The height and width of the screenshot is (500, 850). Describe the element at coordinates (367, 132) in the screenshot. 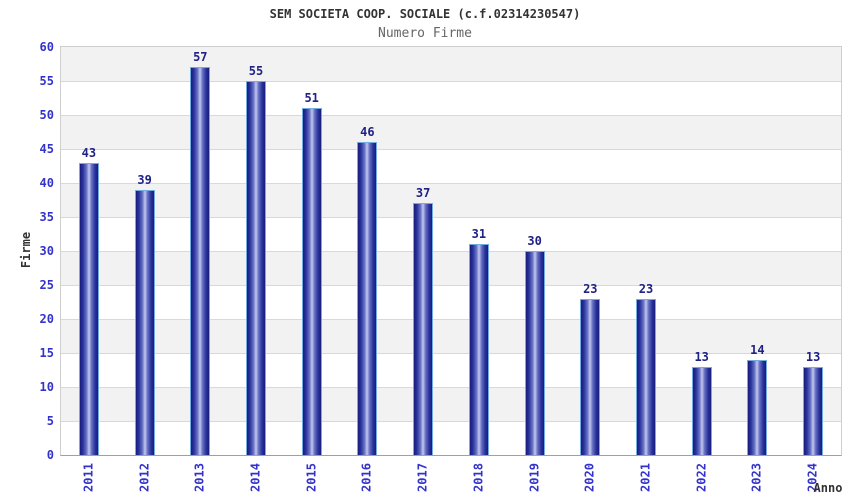

I see `bar-value-label: 46` at that location.